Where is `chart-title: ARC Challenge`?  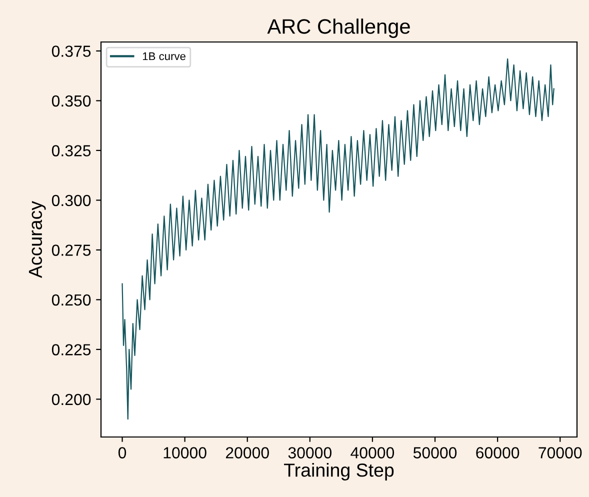 chart-title: ARC Challenge is located at coordinates (338, 28).